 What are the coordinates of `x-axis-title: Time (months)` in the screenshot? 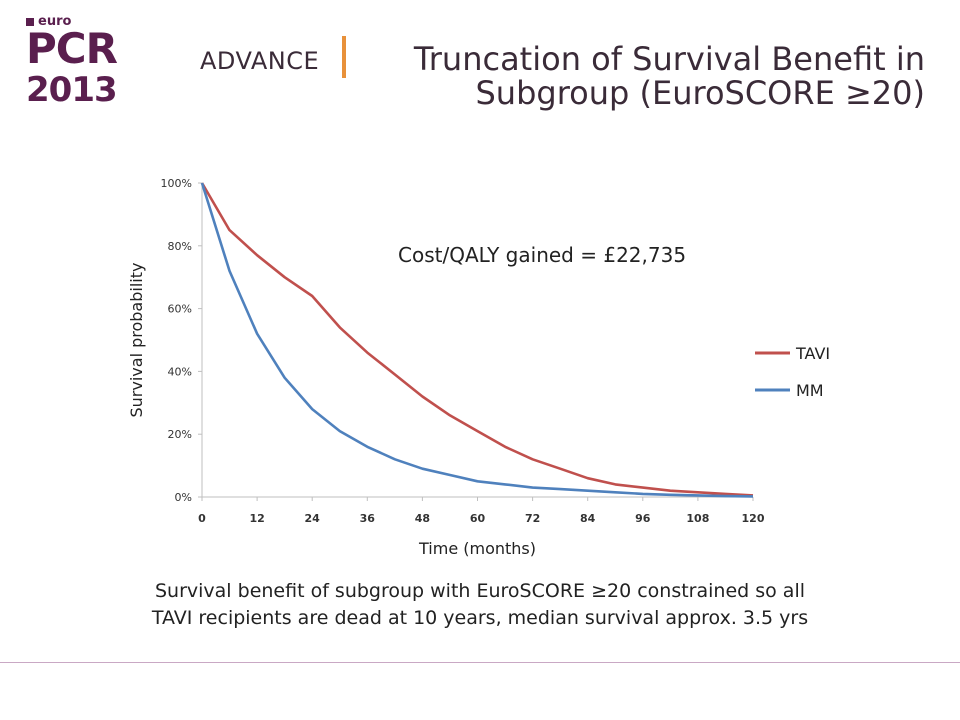 It's located at (477, 548).